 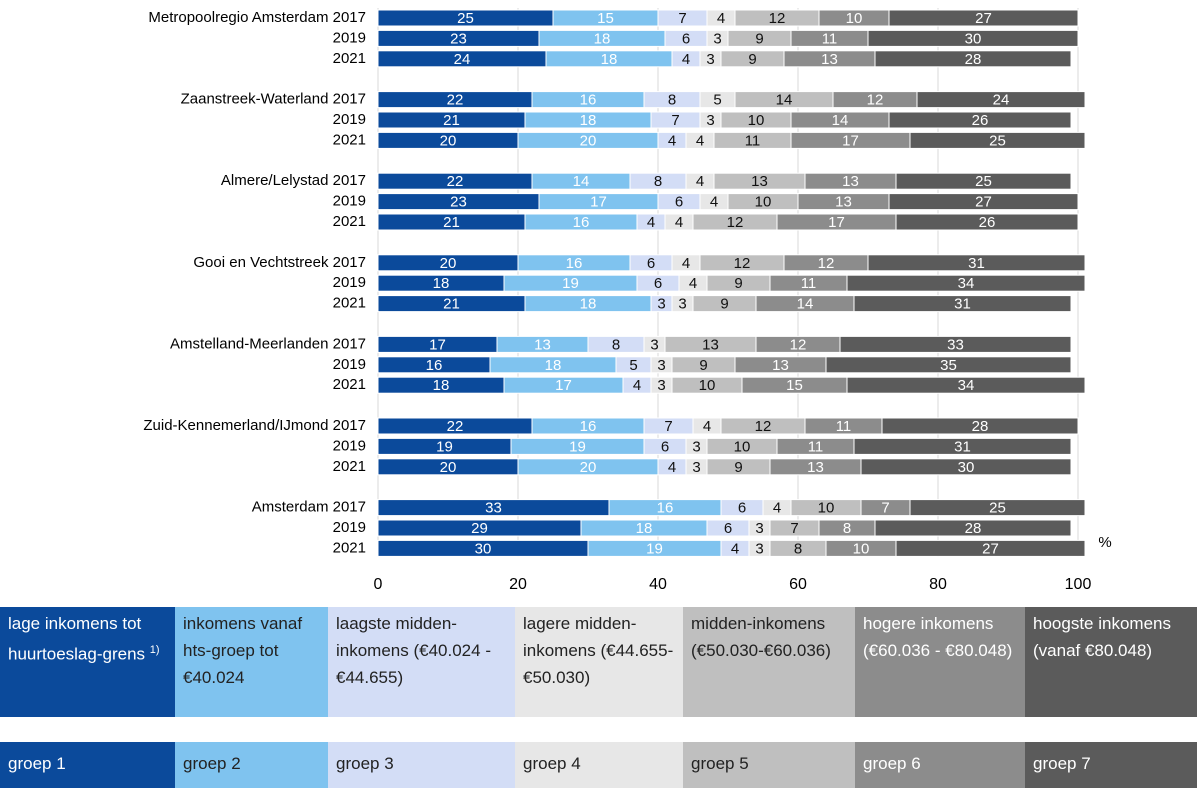 I want to click on y-tick-label: Metropoolregio Amsterdam 2017, so click(x=257, y=17).